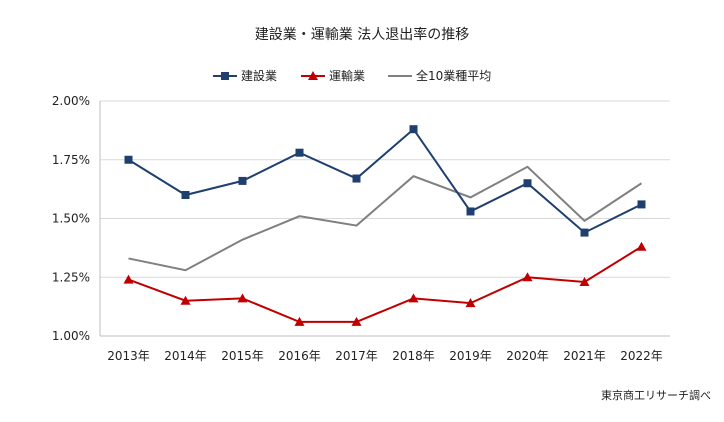 The image size is (724, 422). I want to click on y-axis-tick-labels: 1.00% 1.25% 1.50% 1.75% 2.00%, so click(71, 218).